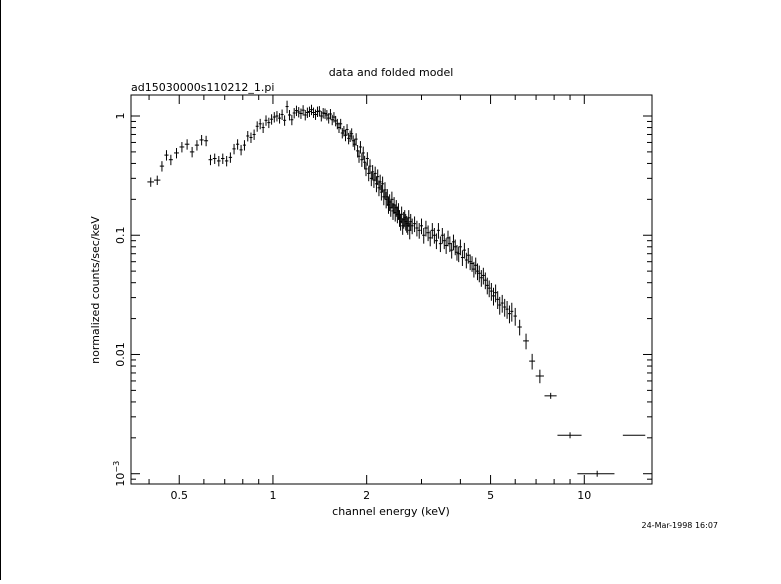 This screenshot has height=584, width=781. Describe the element at coordinates (179, 495) in the screenshot. I see `x-tick-label: 0.5` at that location.